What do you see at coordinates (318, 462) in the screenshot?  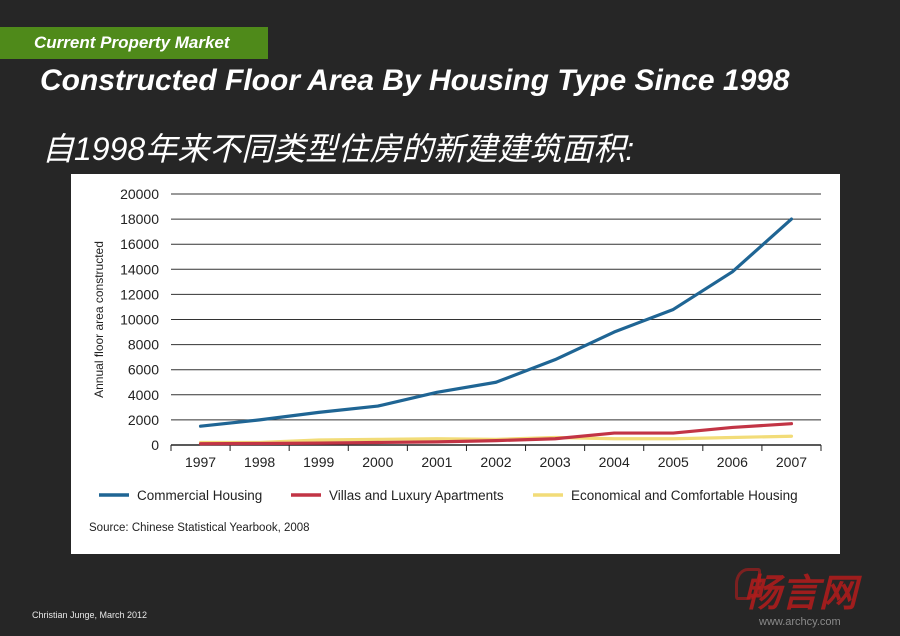 I see `x-tick-label: 1999` at bounding box center [318, 462].